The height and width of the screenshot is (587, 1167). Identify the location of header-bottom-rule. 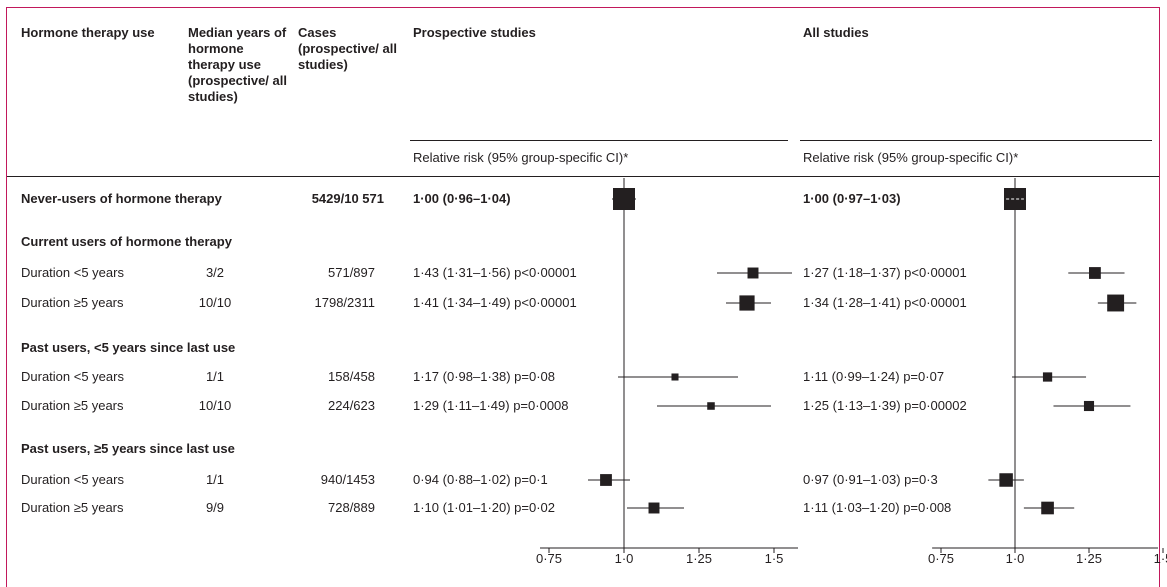
(583, 176).